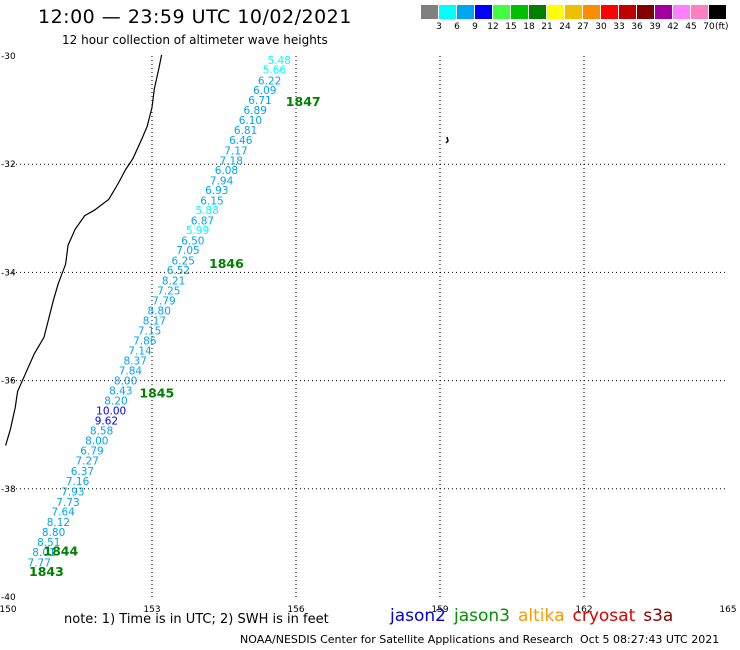 The image size is (740, 650). Describe the element at coordinates (658, 616) in the screenshot. I see `satellite-name: s3a` at that location.